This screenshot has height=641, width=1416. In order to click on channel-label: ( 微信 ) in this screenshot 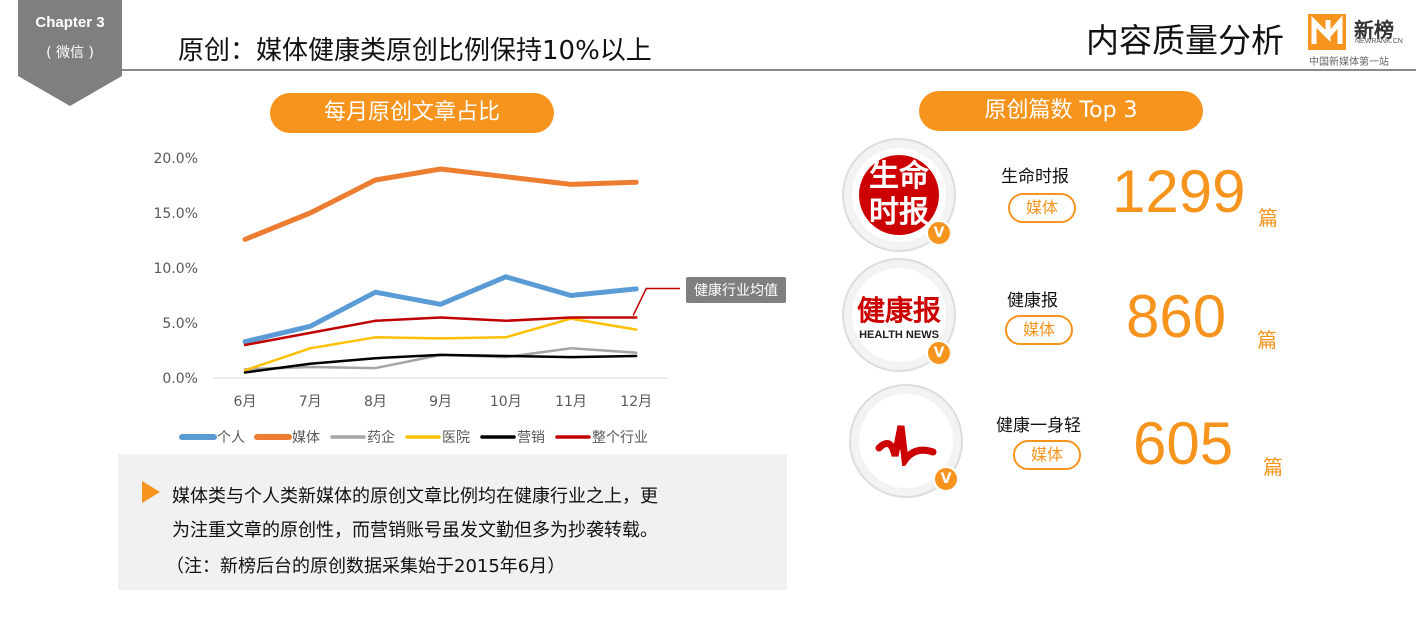, I will do `click(70, 53)`.